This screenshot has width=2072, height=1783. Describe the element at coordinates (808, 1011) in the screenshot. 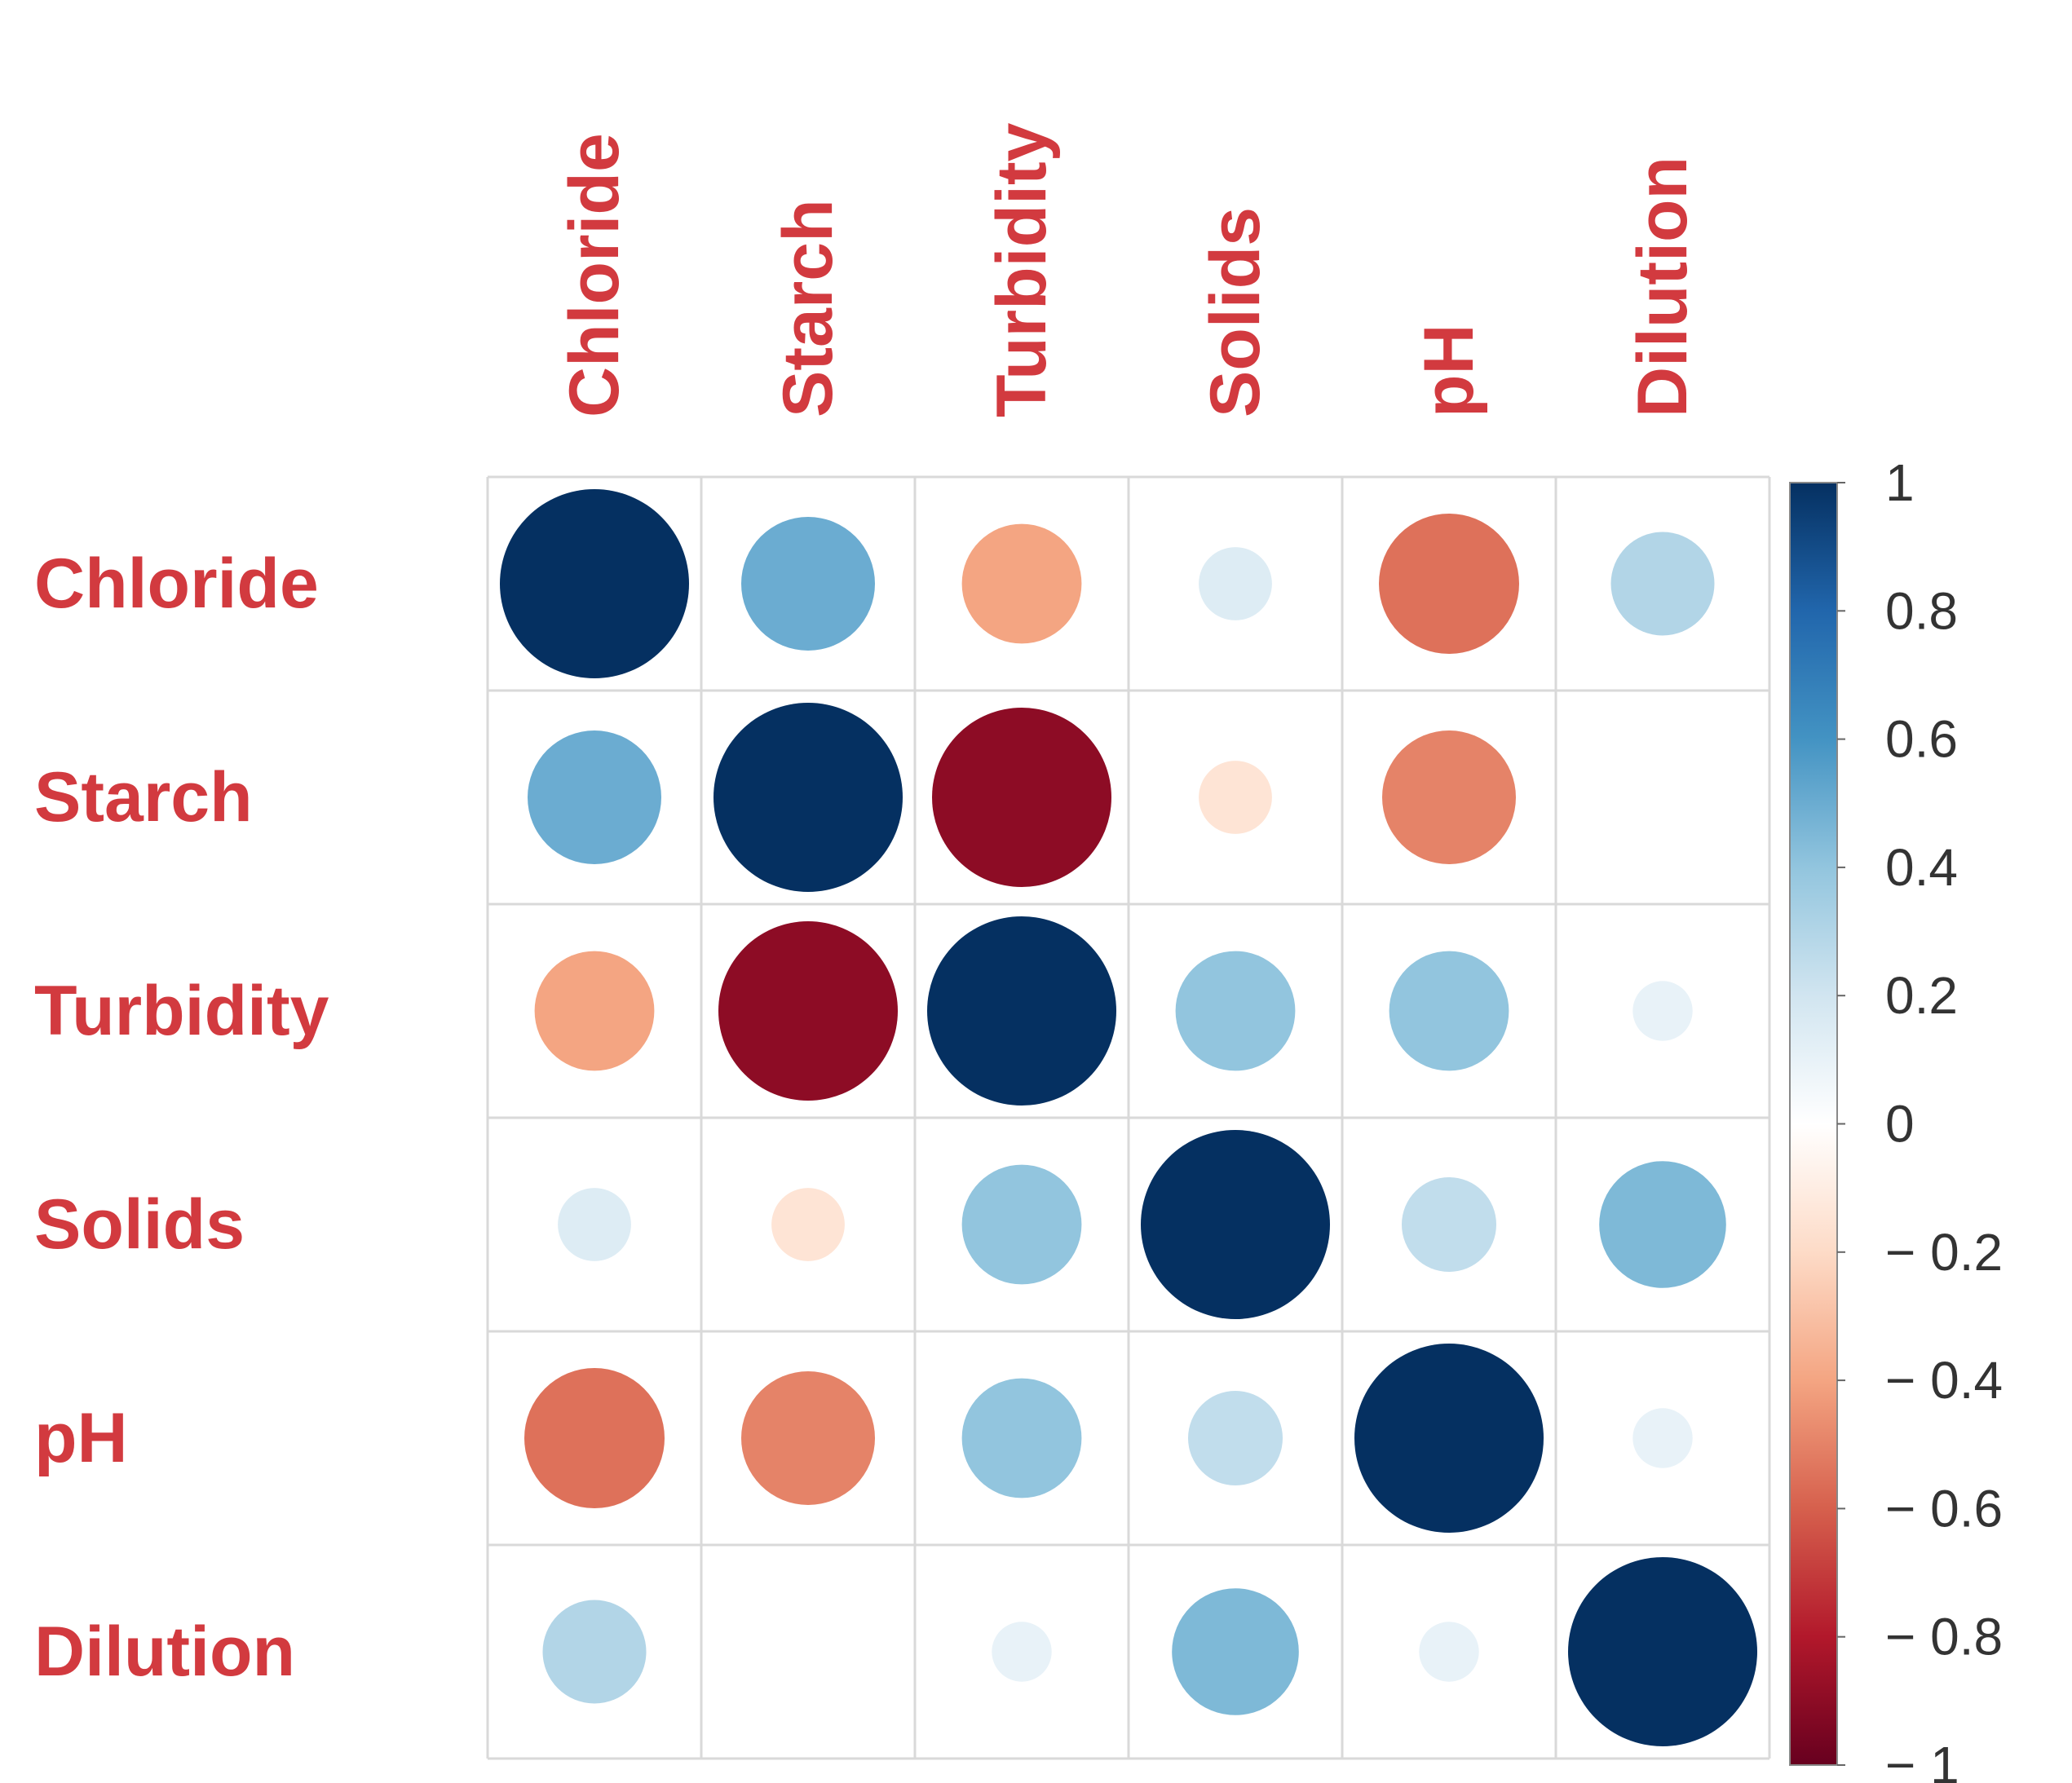

I see `corr-circle-turbidity-starch` at that location.